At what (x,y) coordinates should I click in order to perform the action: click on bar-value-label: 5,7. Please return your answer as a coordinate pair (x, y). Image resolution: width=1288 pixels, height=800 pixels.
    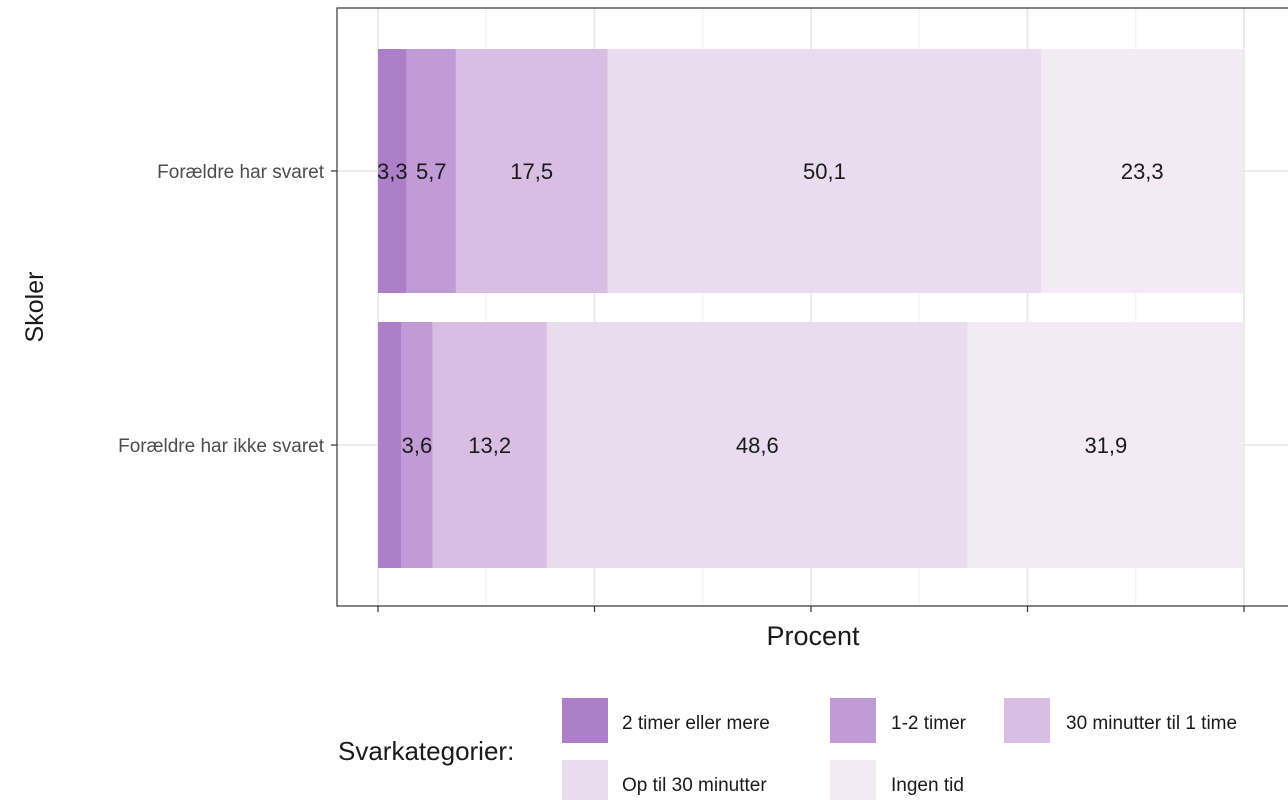
    Looking at the image, I should click on (431, 171).